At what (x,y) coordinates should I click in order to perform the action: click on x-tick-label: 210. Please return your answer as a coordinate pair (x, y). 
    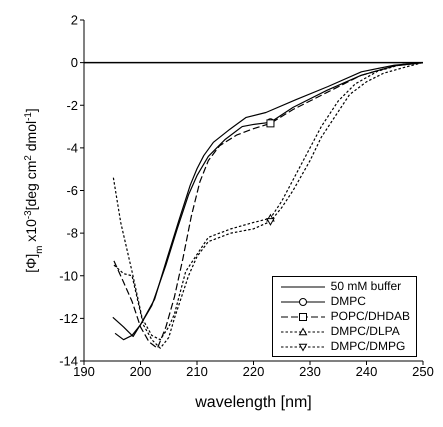
    Looking at the image, I should click on (197, 372).